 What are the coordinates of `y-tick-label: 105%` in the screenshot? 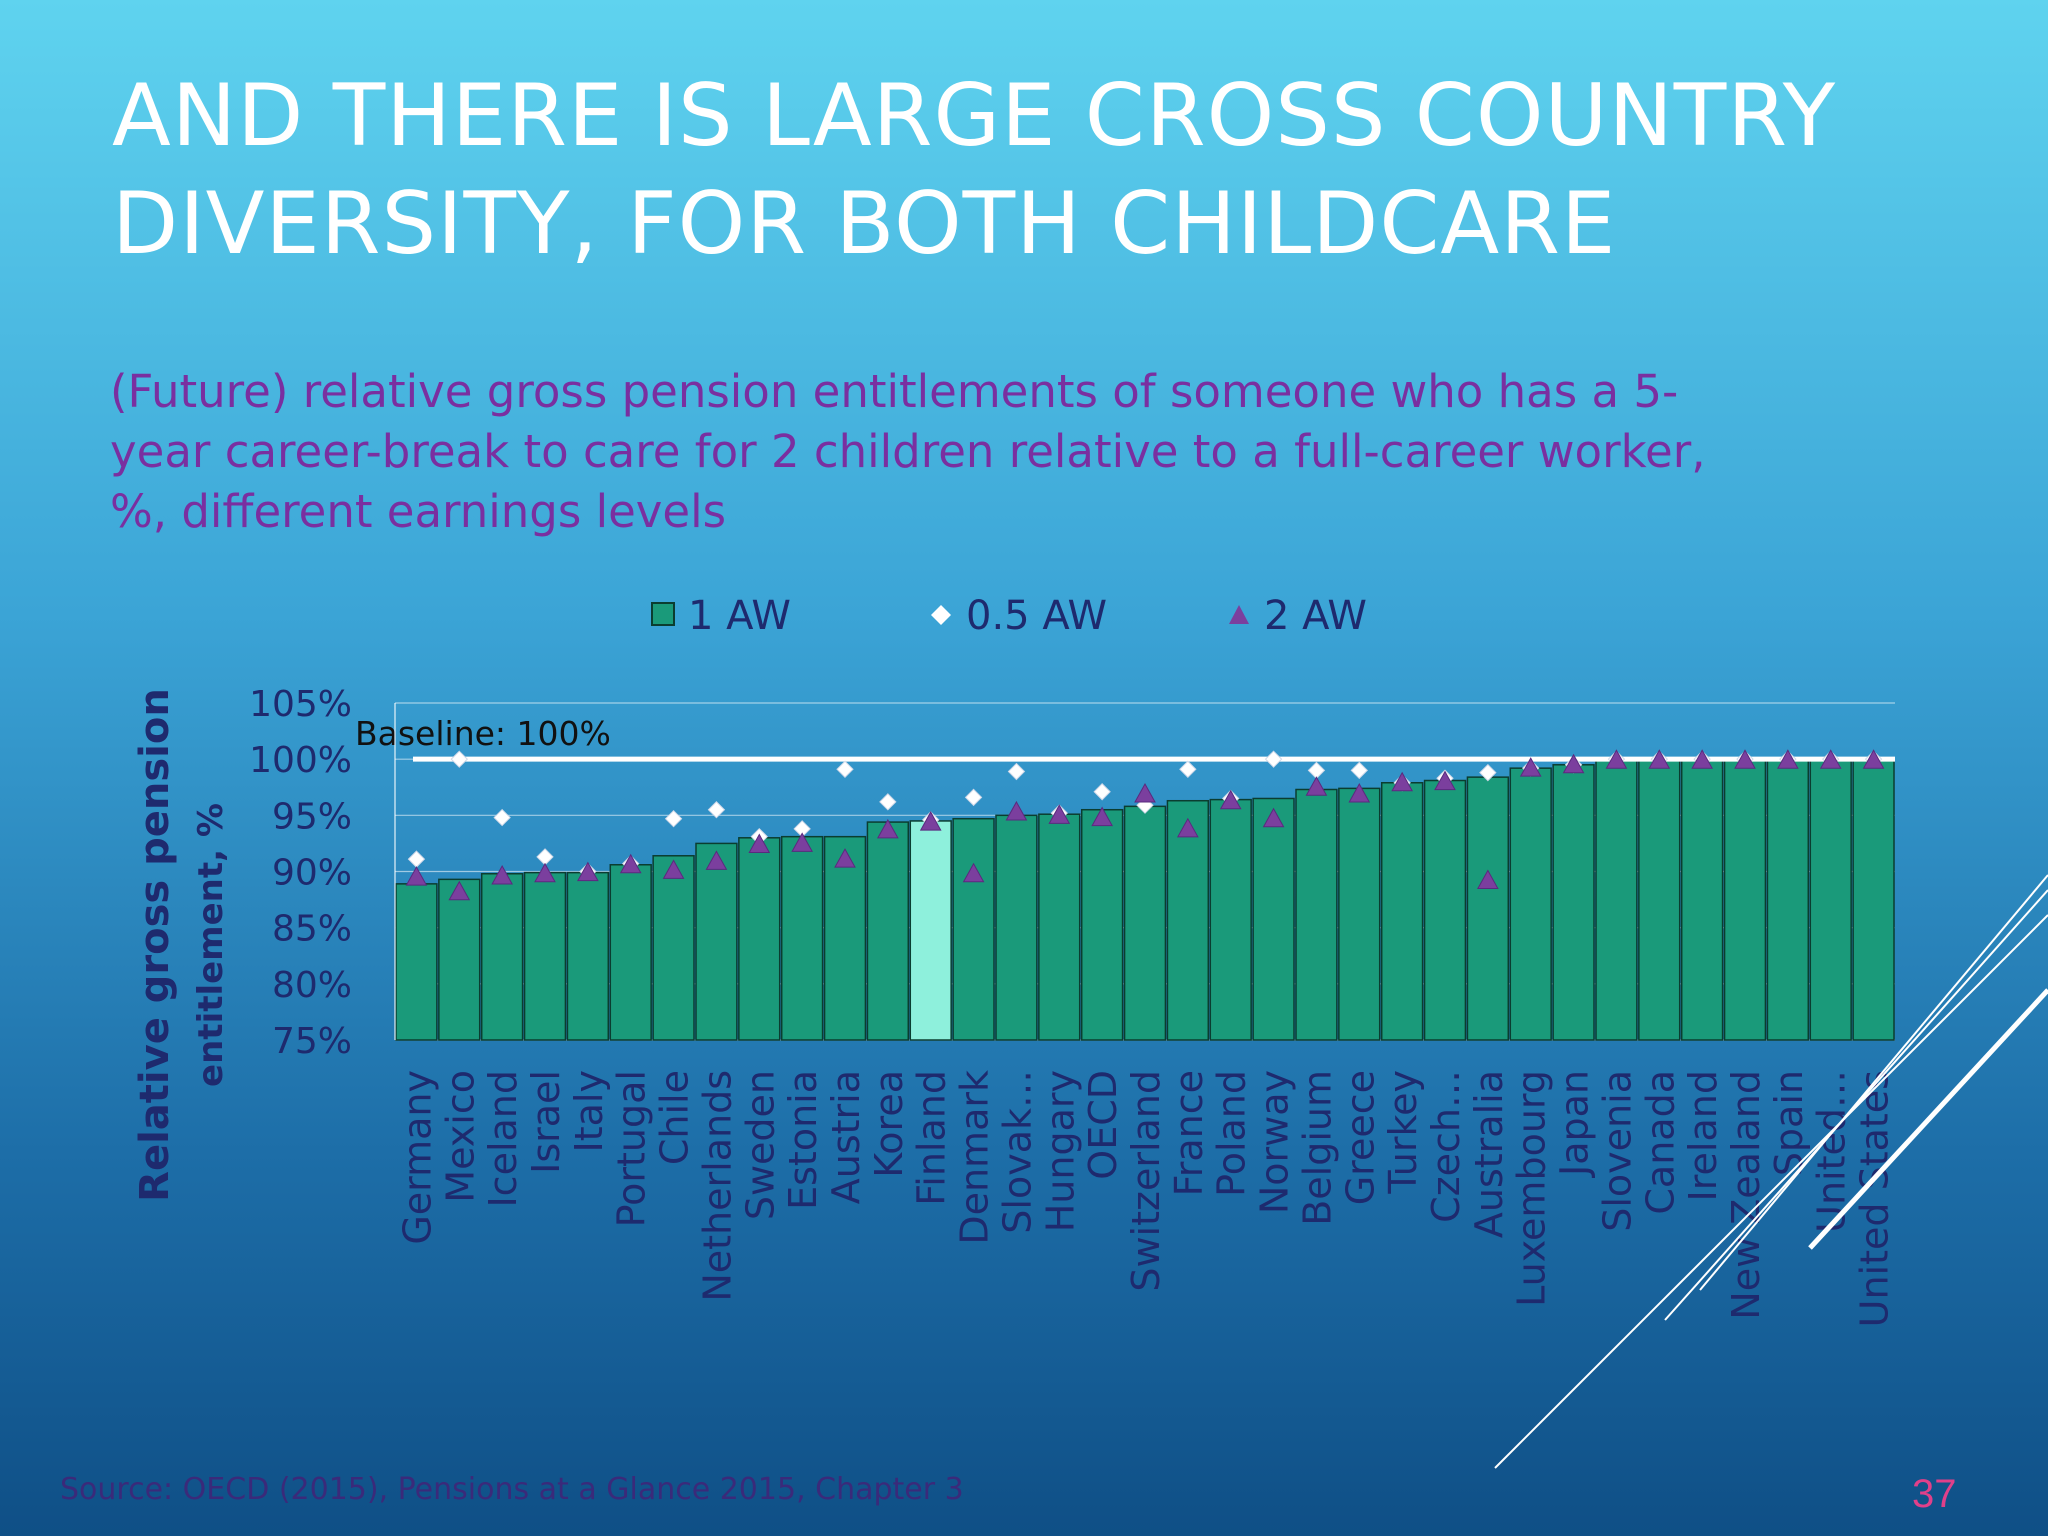 It's located at (300, 704).